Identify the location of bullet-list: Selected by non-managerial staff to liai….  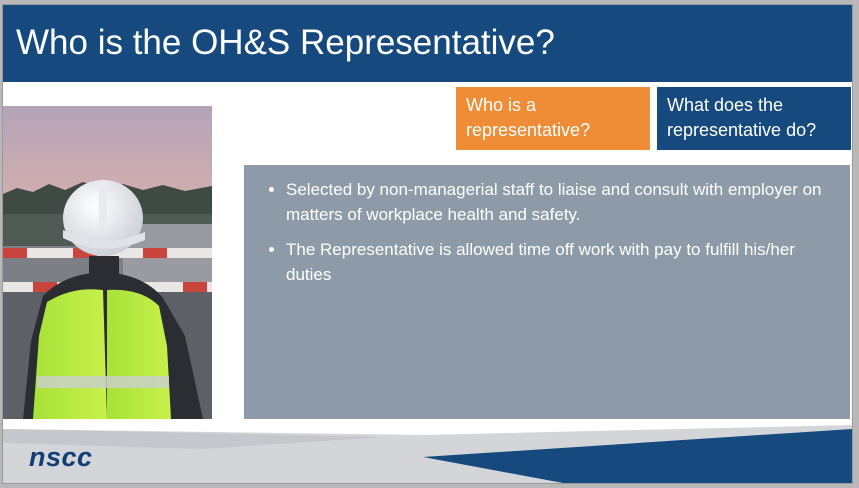
(549, 232).